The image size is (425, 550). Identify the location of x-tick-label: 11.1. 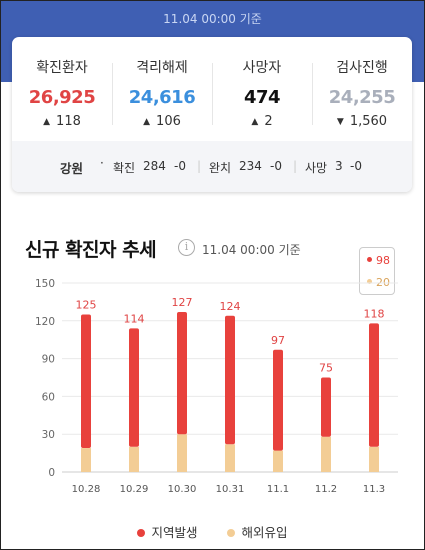
(278, 489).